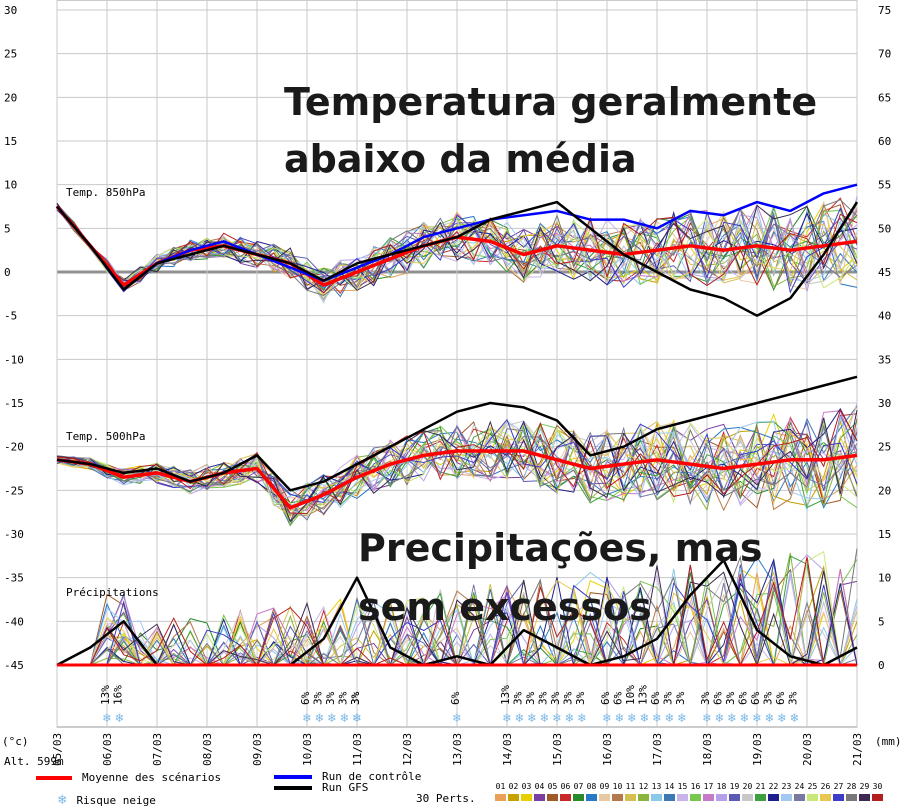  Describe the element at coordinates (812, 786) in the screenshot. I see `pert-number: 25` at that location.